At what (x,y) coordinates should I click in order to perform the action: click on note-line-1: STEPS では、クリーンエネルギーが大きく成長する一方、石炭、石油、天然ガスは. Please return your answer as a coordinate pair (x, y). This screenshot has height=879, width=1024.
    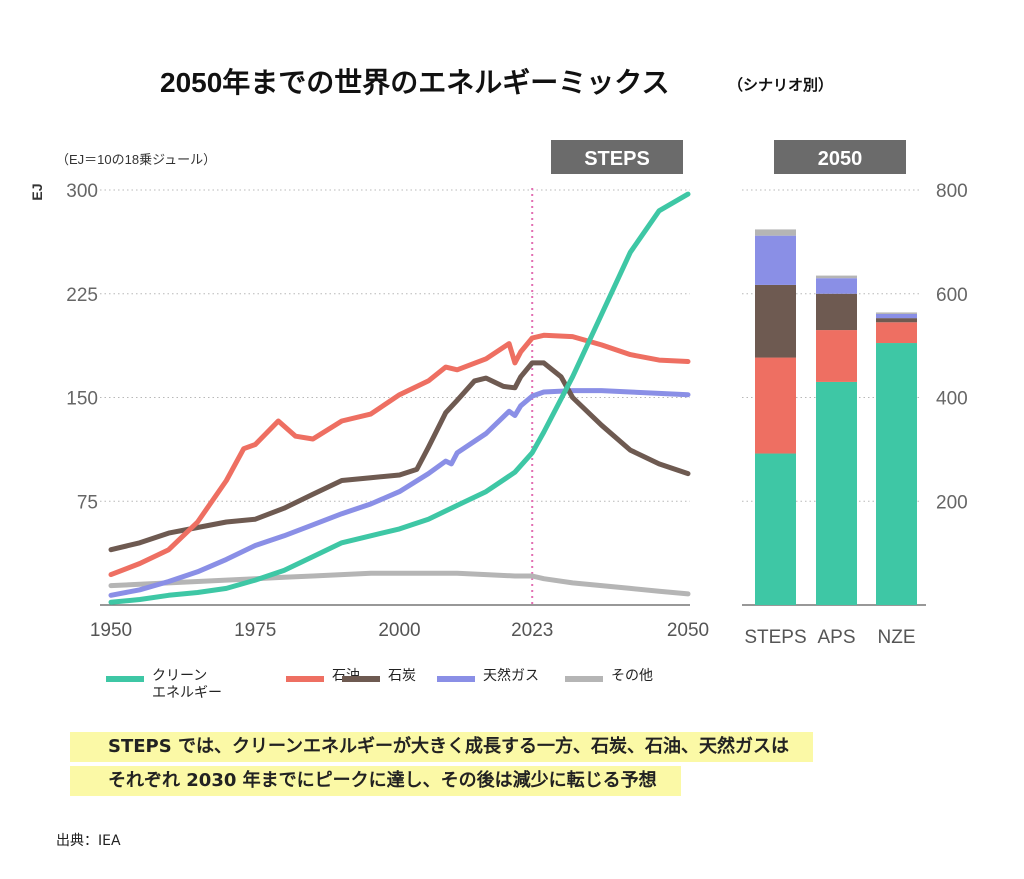
    Looking at the image, I should click on (512, 747).